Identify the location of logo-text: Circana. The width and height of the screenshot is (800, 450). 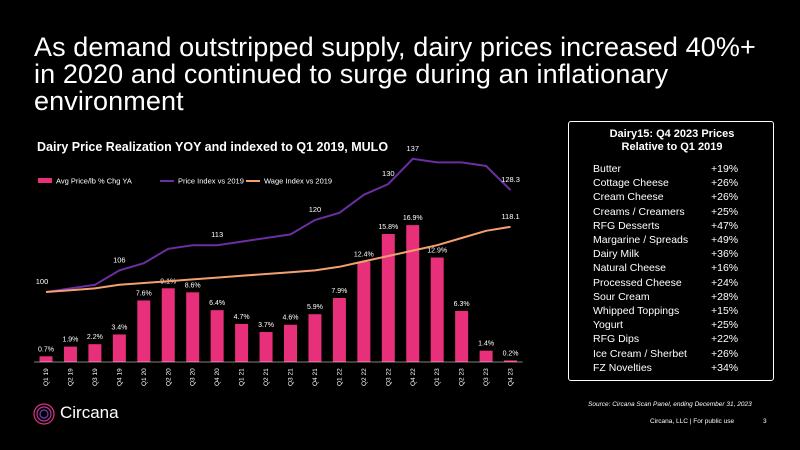
(89, 412).